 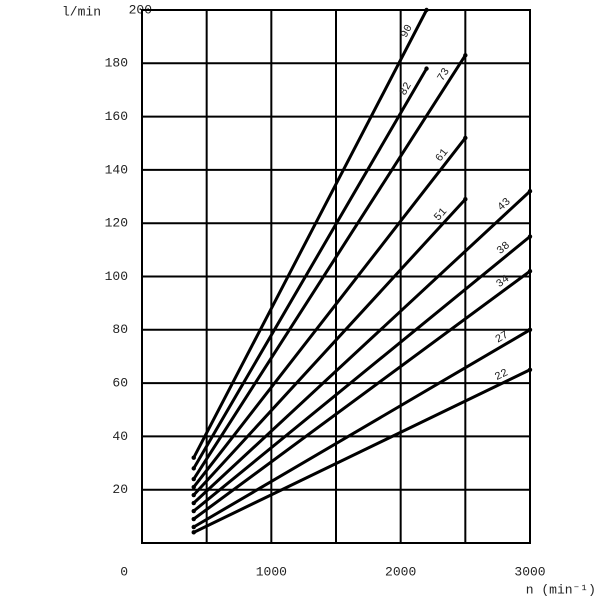 What do you see at coordinates (120, 329) in the screenshot?
I see `y-tick-label: 80` at bounding box center [120, 329].